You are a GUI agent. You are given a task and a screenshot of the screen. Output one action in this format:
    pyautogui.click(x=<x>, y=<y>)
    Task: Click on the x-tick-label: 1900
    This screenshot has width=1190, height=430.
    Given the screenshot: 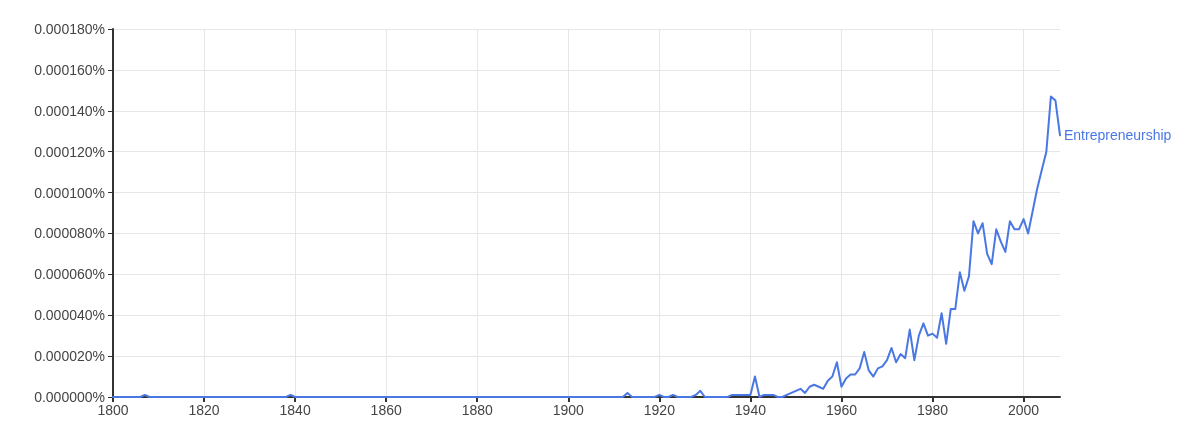 What is the action you would take?
    pyautogui.click(x=568, y=410)
    